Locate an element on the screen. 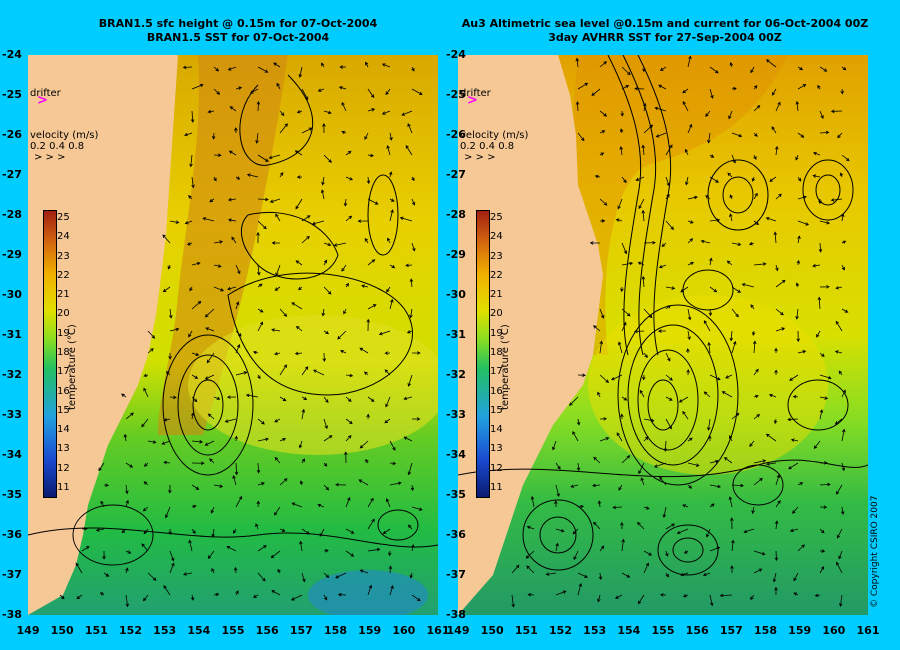  temperature-colorbar is located at coordinates (483, 354).